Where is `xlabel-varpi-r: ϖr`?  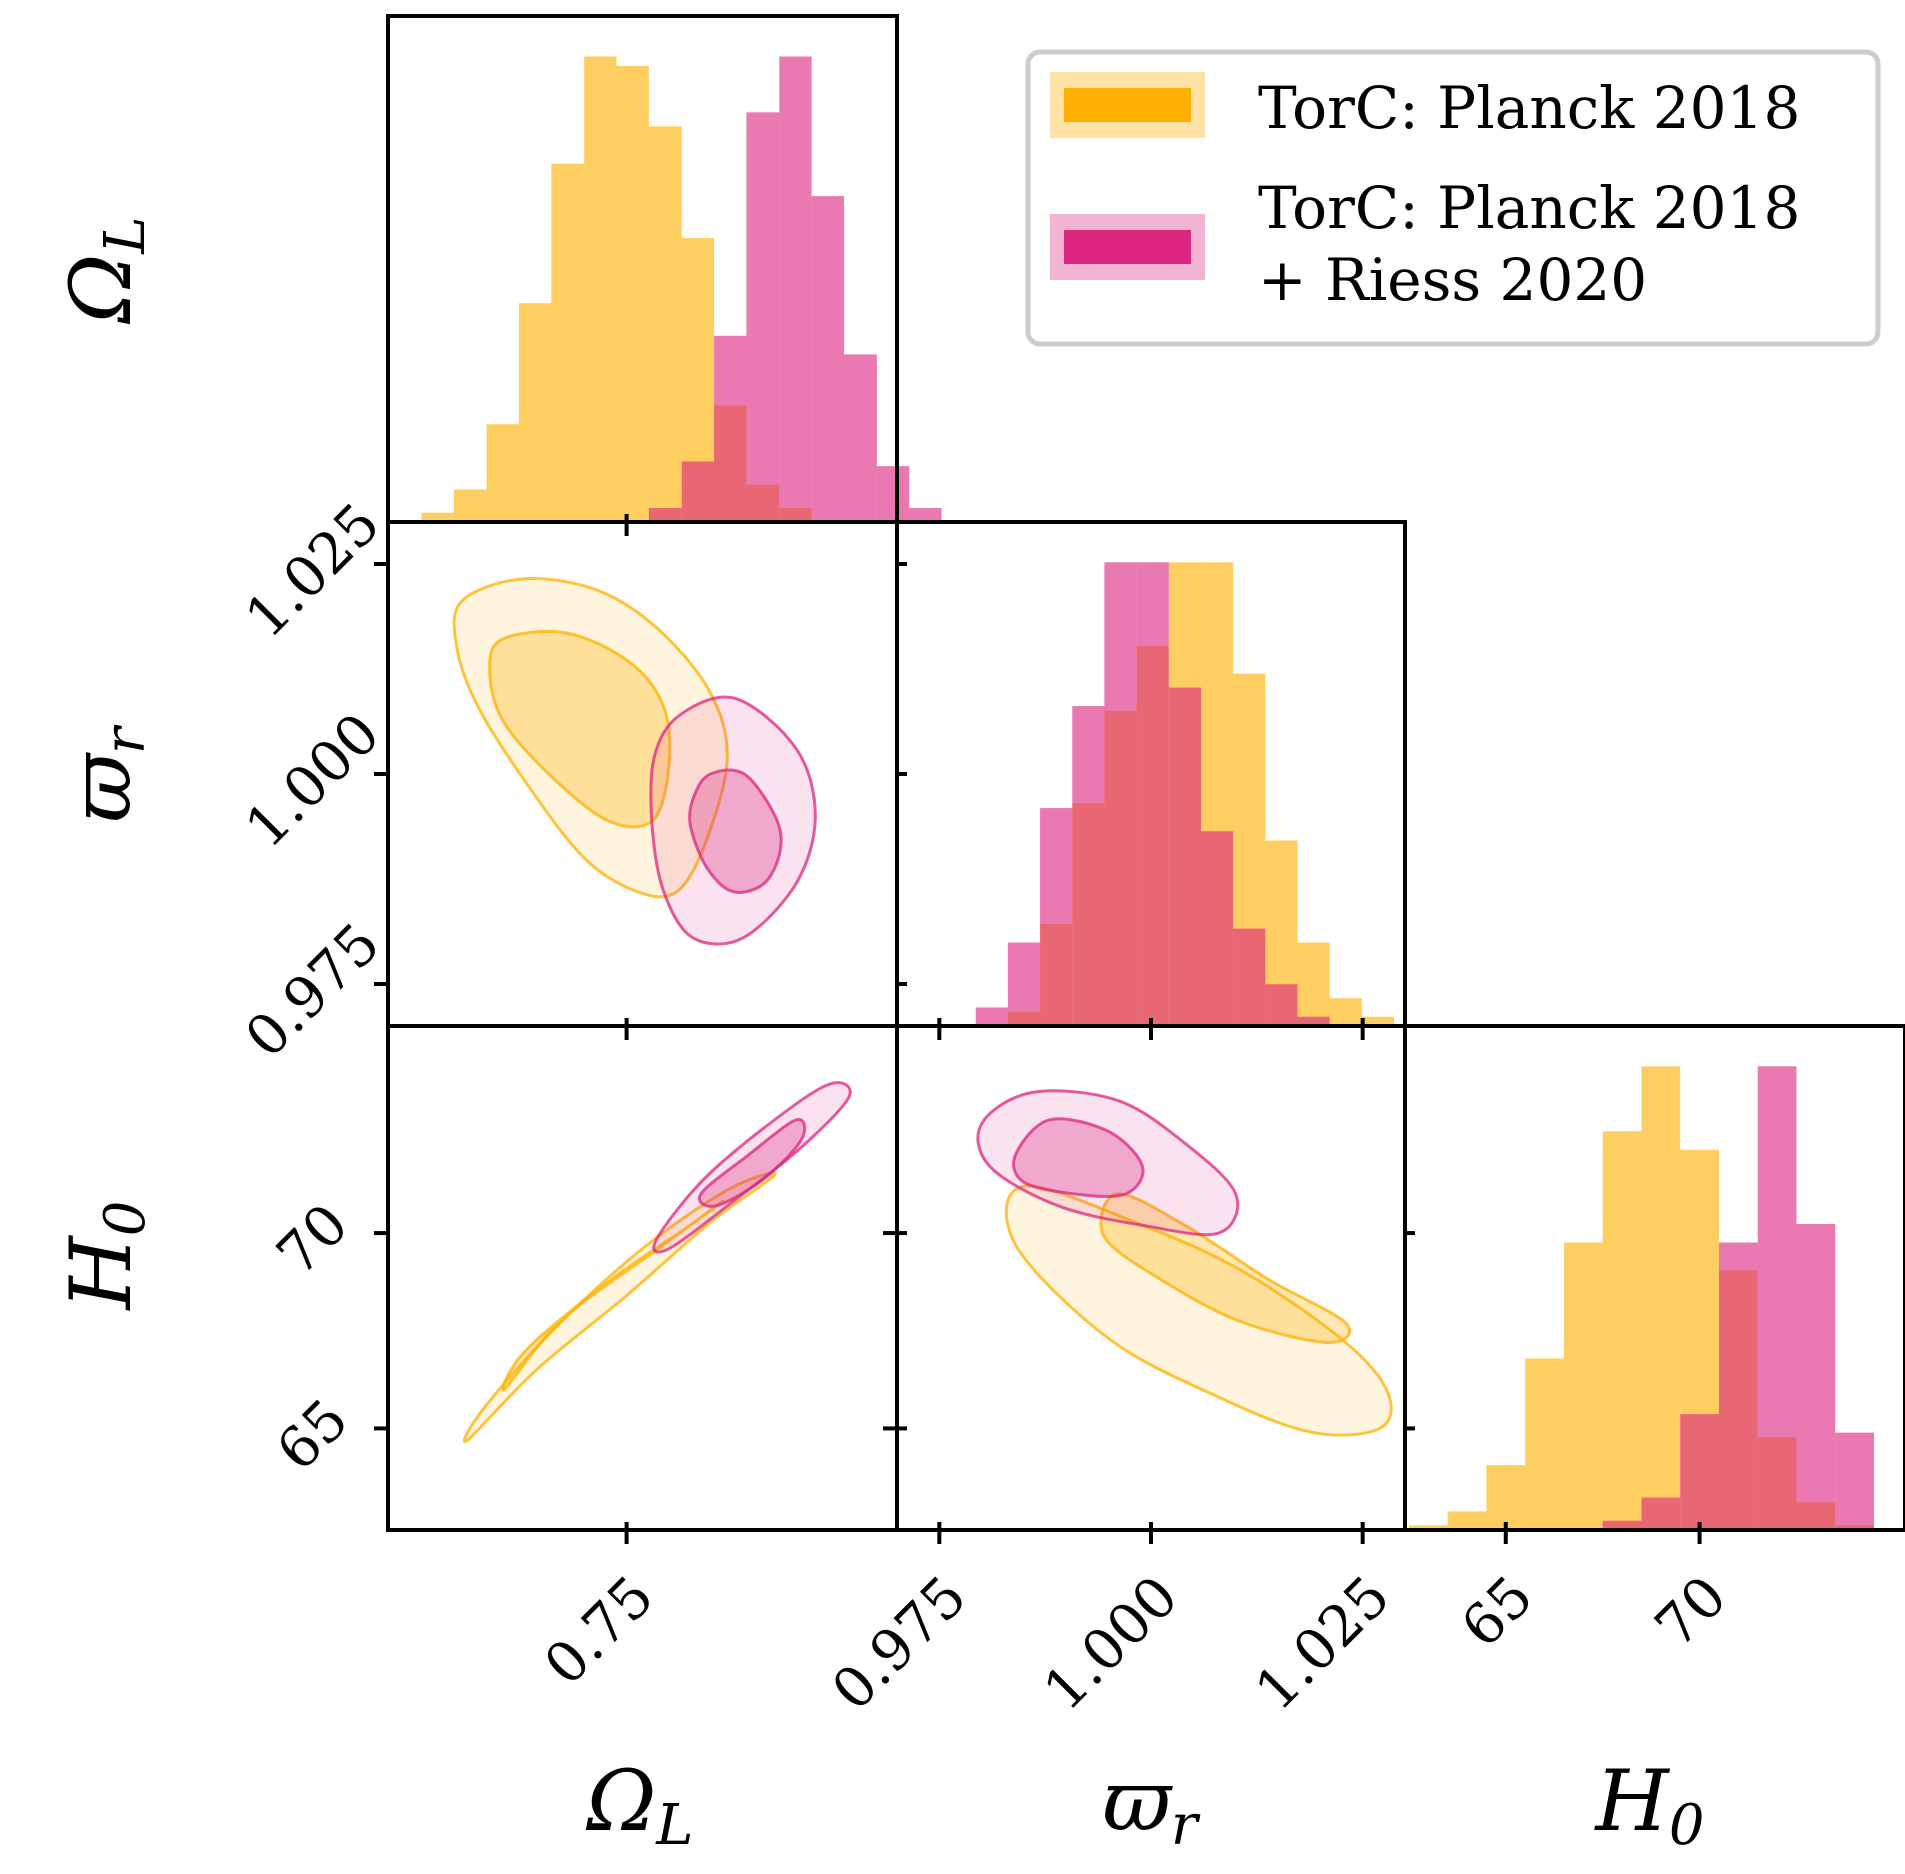
xlabel-varpi-r: ϖr is located at coordinates (1151, 1805).